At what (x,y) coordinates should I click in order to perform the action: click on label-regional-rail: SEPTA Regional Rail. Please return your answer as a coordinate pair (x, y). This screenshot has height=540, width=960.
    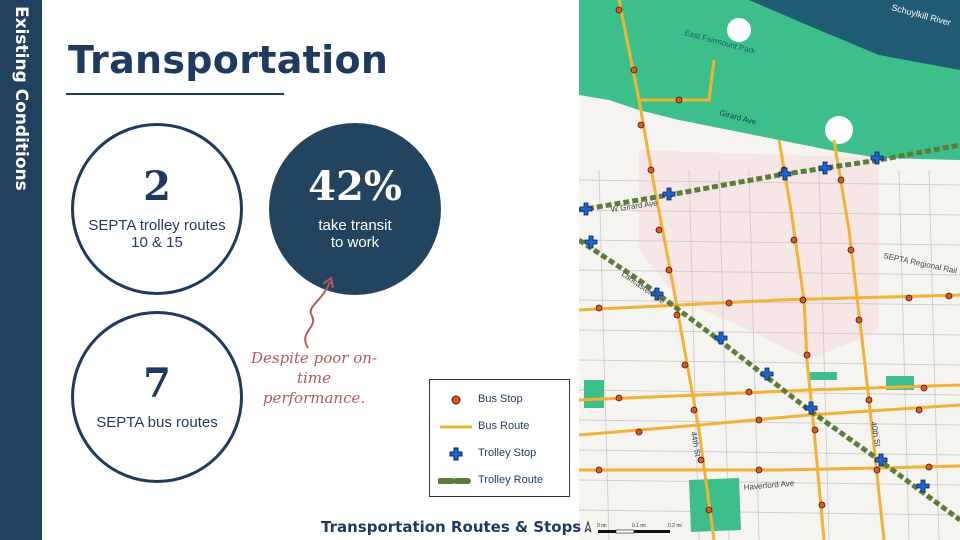
    Looking at the image, I should click on (920, 263).